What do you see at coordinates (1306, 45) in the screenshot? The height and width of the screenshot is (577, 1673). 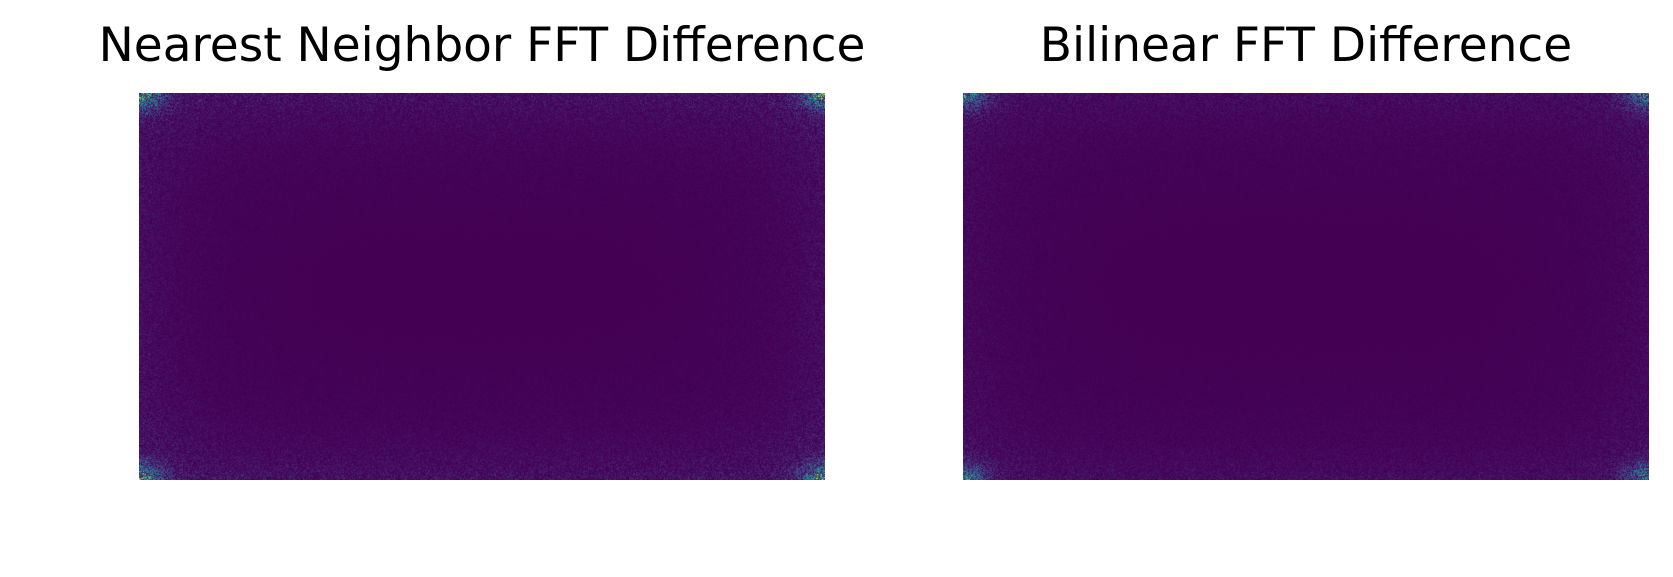 I see `panel-title-bilinear: Bilinear FFT Difference` at bounding box center [1306, 45].